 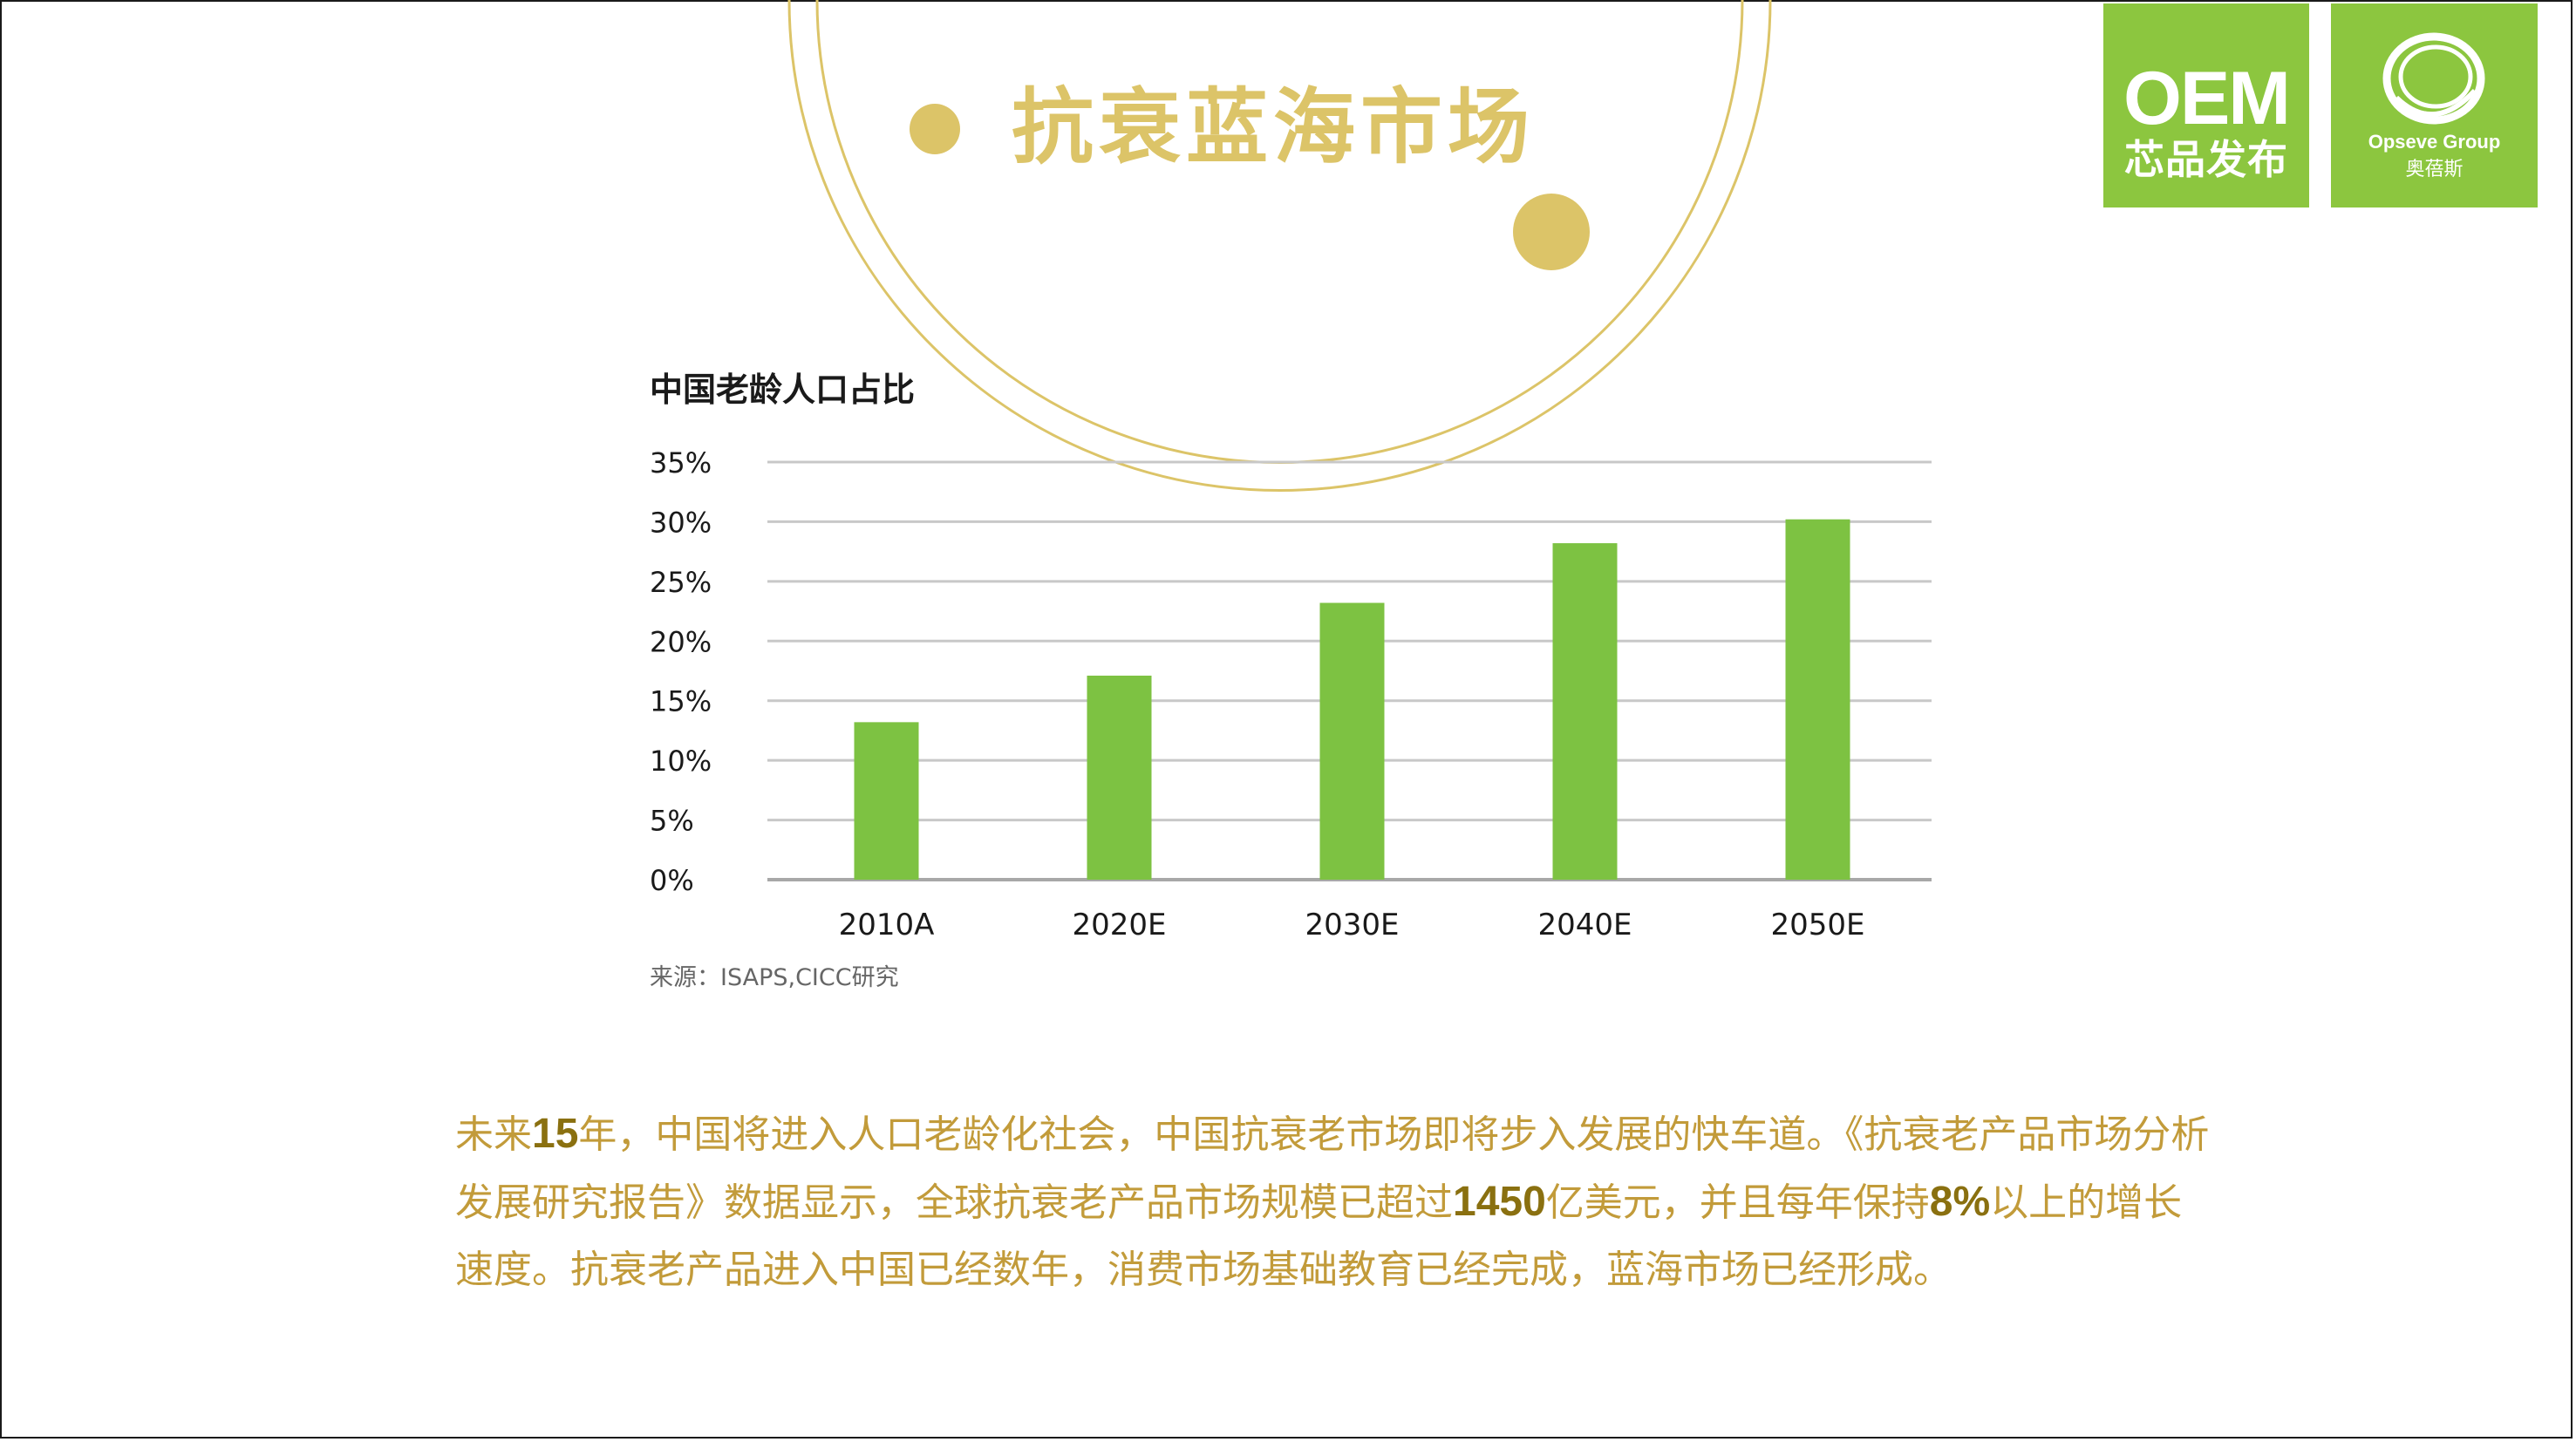 I want to click on bar-2030E, so click(x=1352, y=741).